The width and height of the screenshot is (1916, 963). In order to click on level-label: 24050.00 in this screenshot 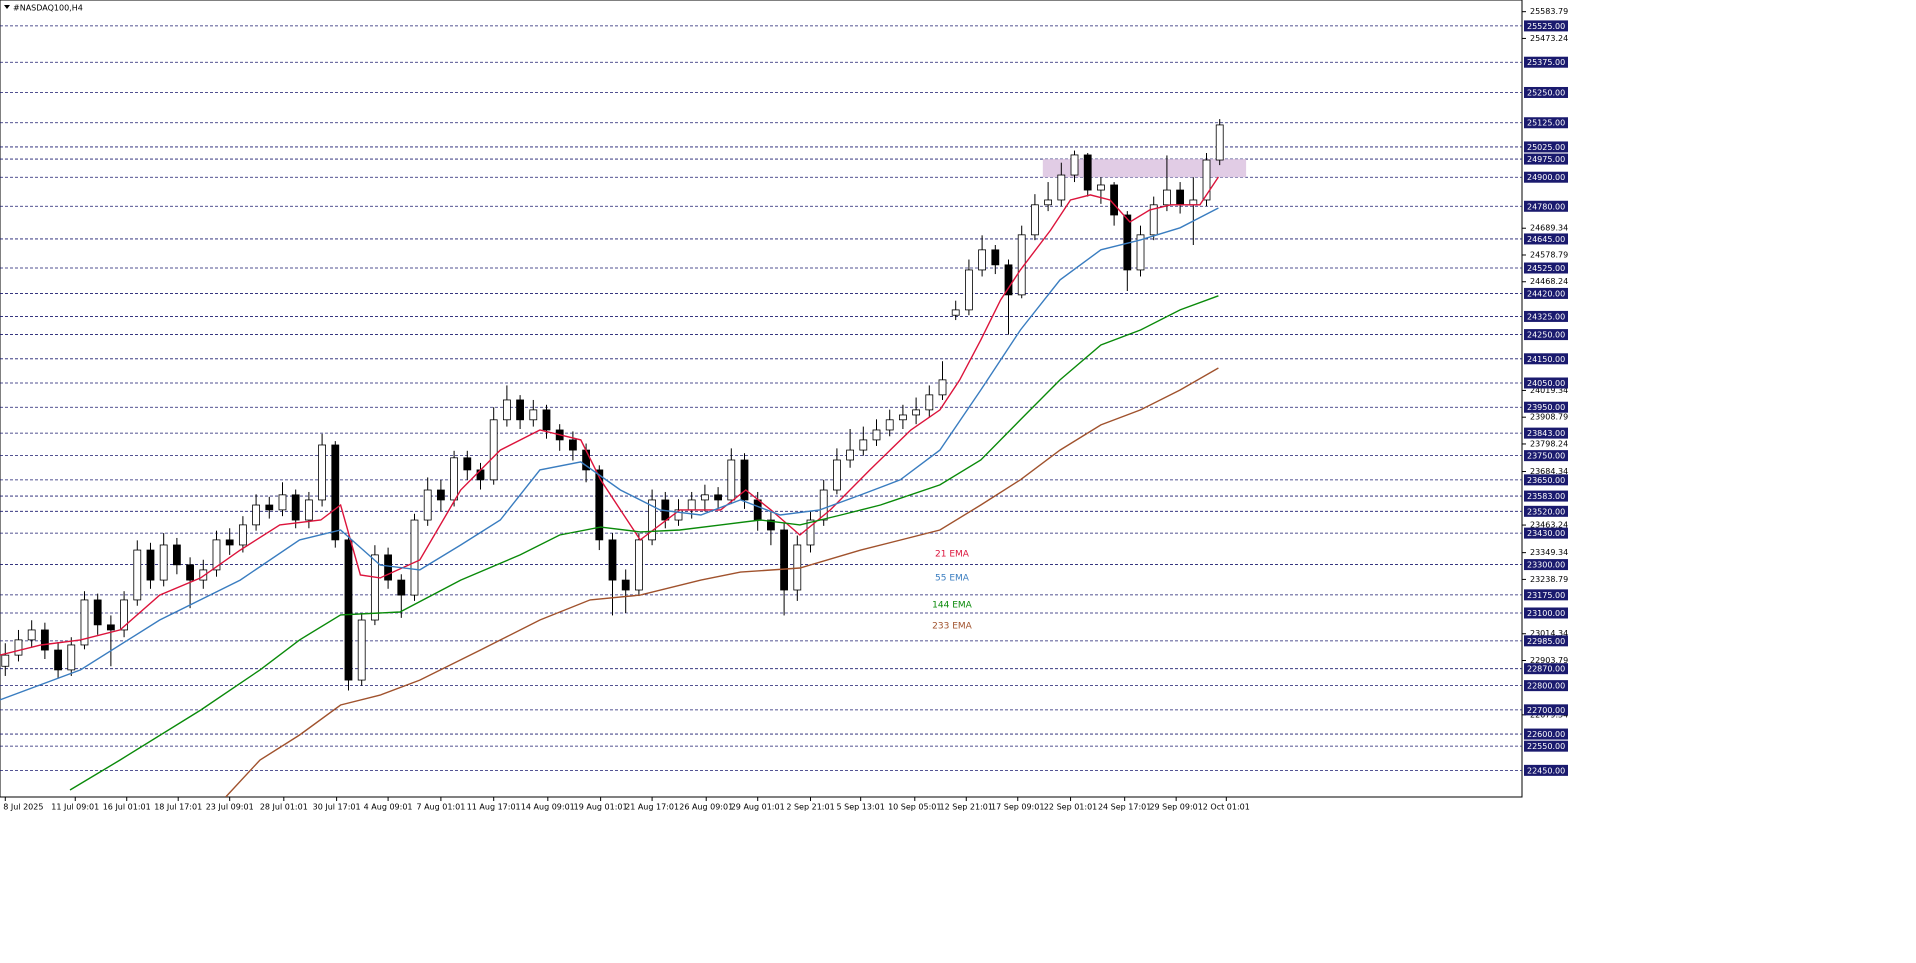, I will do `click(1546, 383)`.